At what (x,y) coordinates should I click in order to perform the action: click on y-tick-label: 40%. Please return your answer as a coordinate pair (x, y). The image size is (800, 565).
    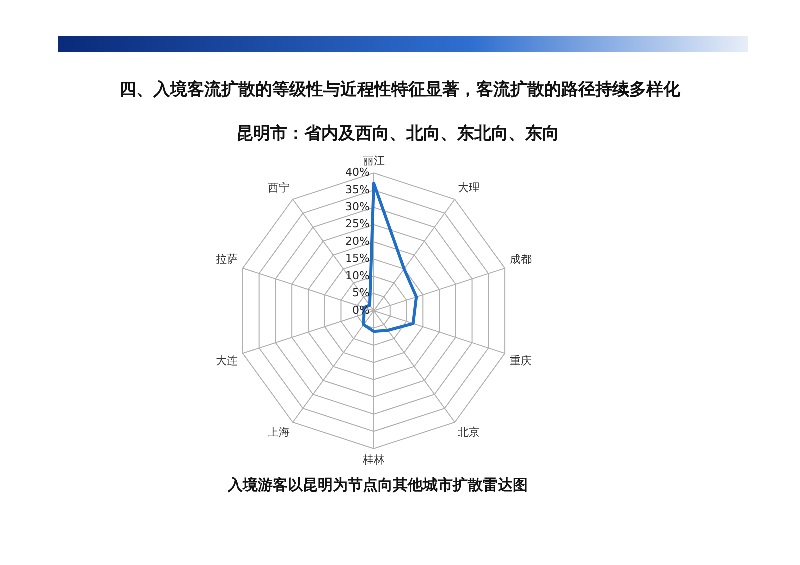
    Looking at the image, I should click on (358, 173).